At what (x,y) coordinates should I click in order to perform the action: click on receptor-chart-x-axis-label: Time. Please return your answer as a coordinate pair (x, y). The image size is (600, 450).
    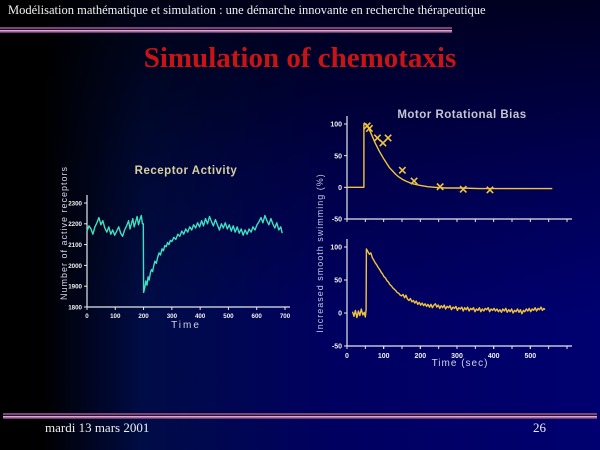
    Looking at the image, I should click on (186, 325).